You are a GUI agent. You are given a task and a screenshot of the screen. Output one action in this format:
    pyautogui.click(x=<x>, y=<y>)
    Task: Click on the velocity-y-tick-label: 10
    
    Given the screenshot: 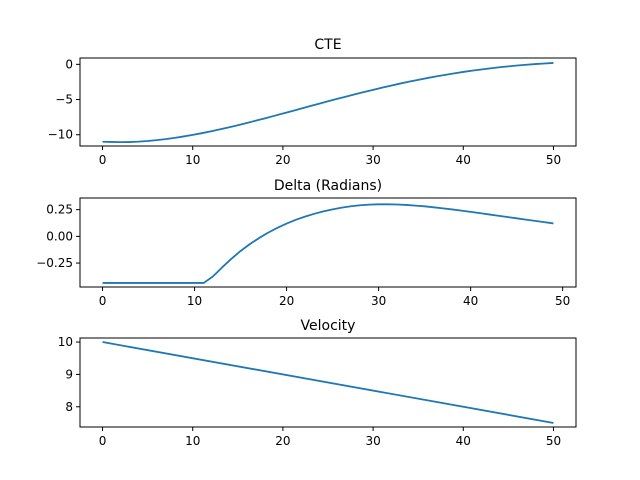 What is the action you would take?
    pyautogui.click(x=65, y=342)
    